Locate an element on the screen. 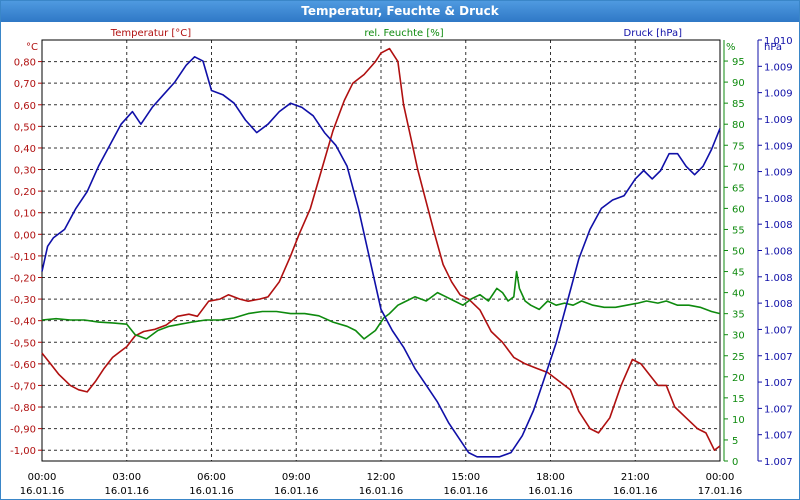  humidity-tick-label: 35 is located at coordinates (738, 315).